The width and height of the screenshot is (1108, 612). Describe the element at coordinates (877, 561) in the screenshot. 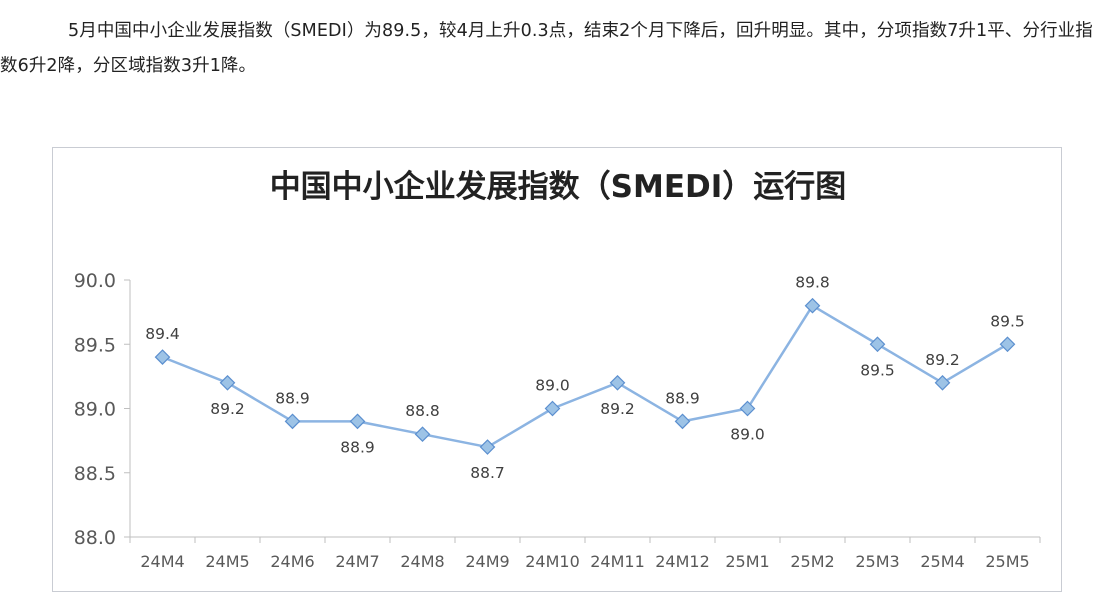

I see `x-tick-label: 25M3` at that location.